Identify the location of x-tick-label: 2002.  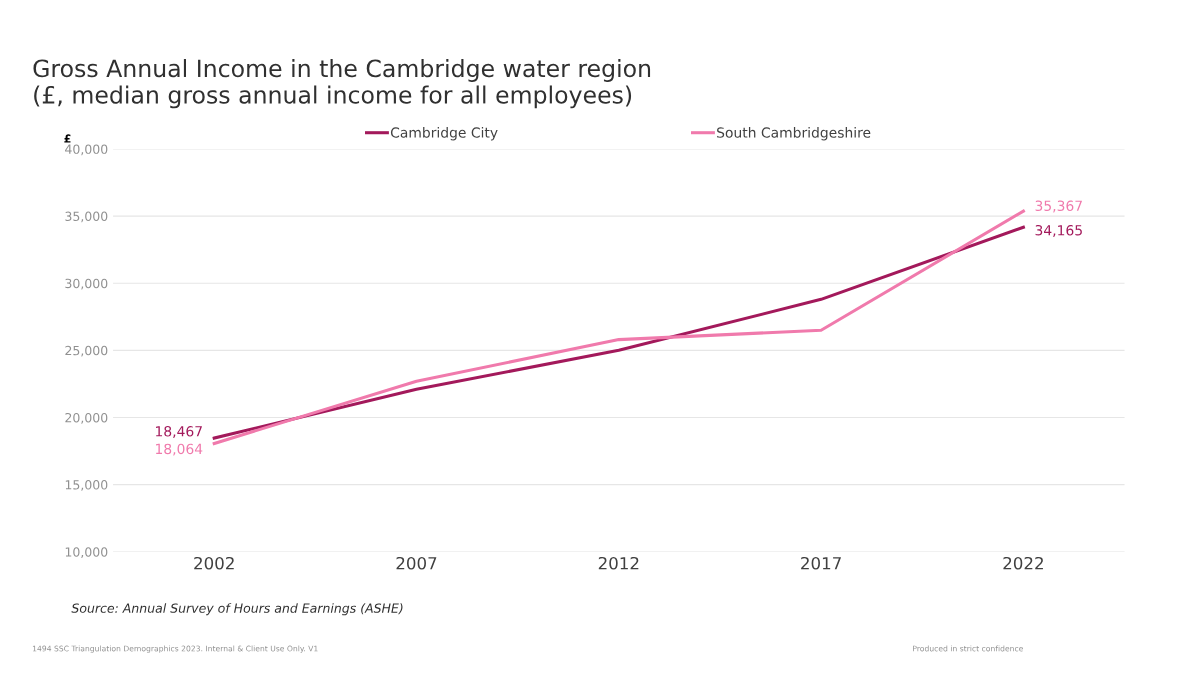
(214, 563).